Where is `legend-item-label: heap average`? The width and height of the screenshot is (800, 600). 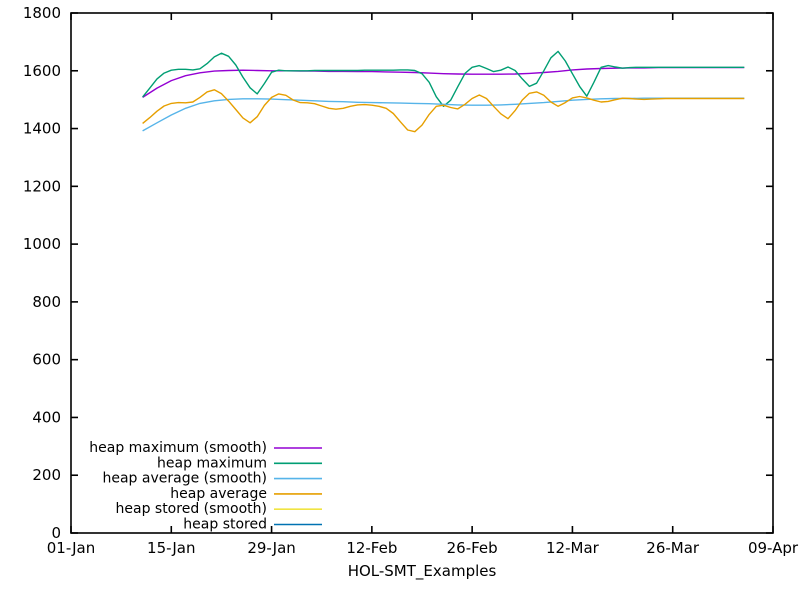 legend-item-label: heap average is located at coordinates (218, 494).